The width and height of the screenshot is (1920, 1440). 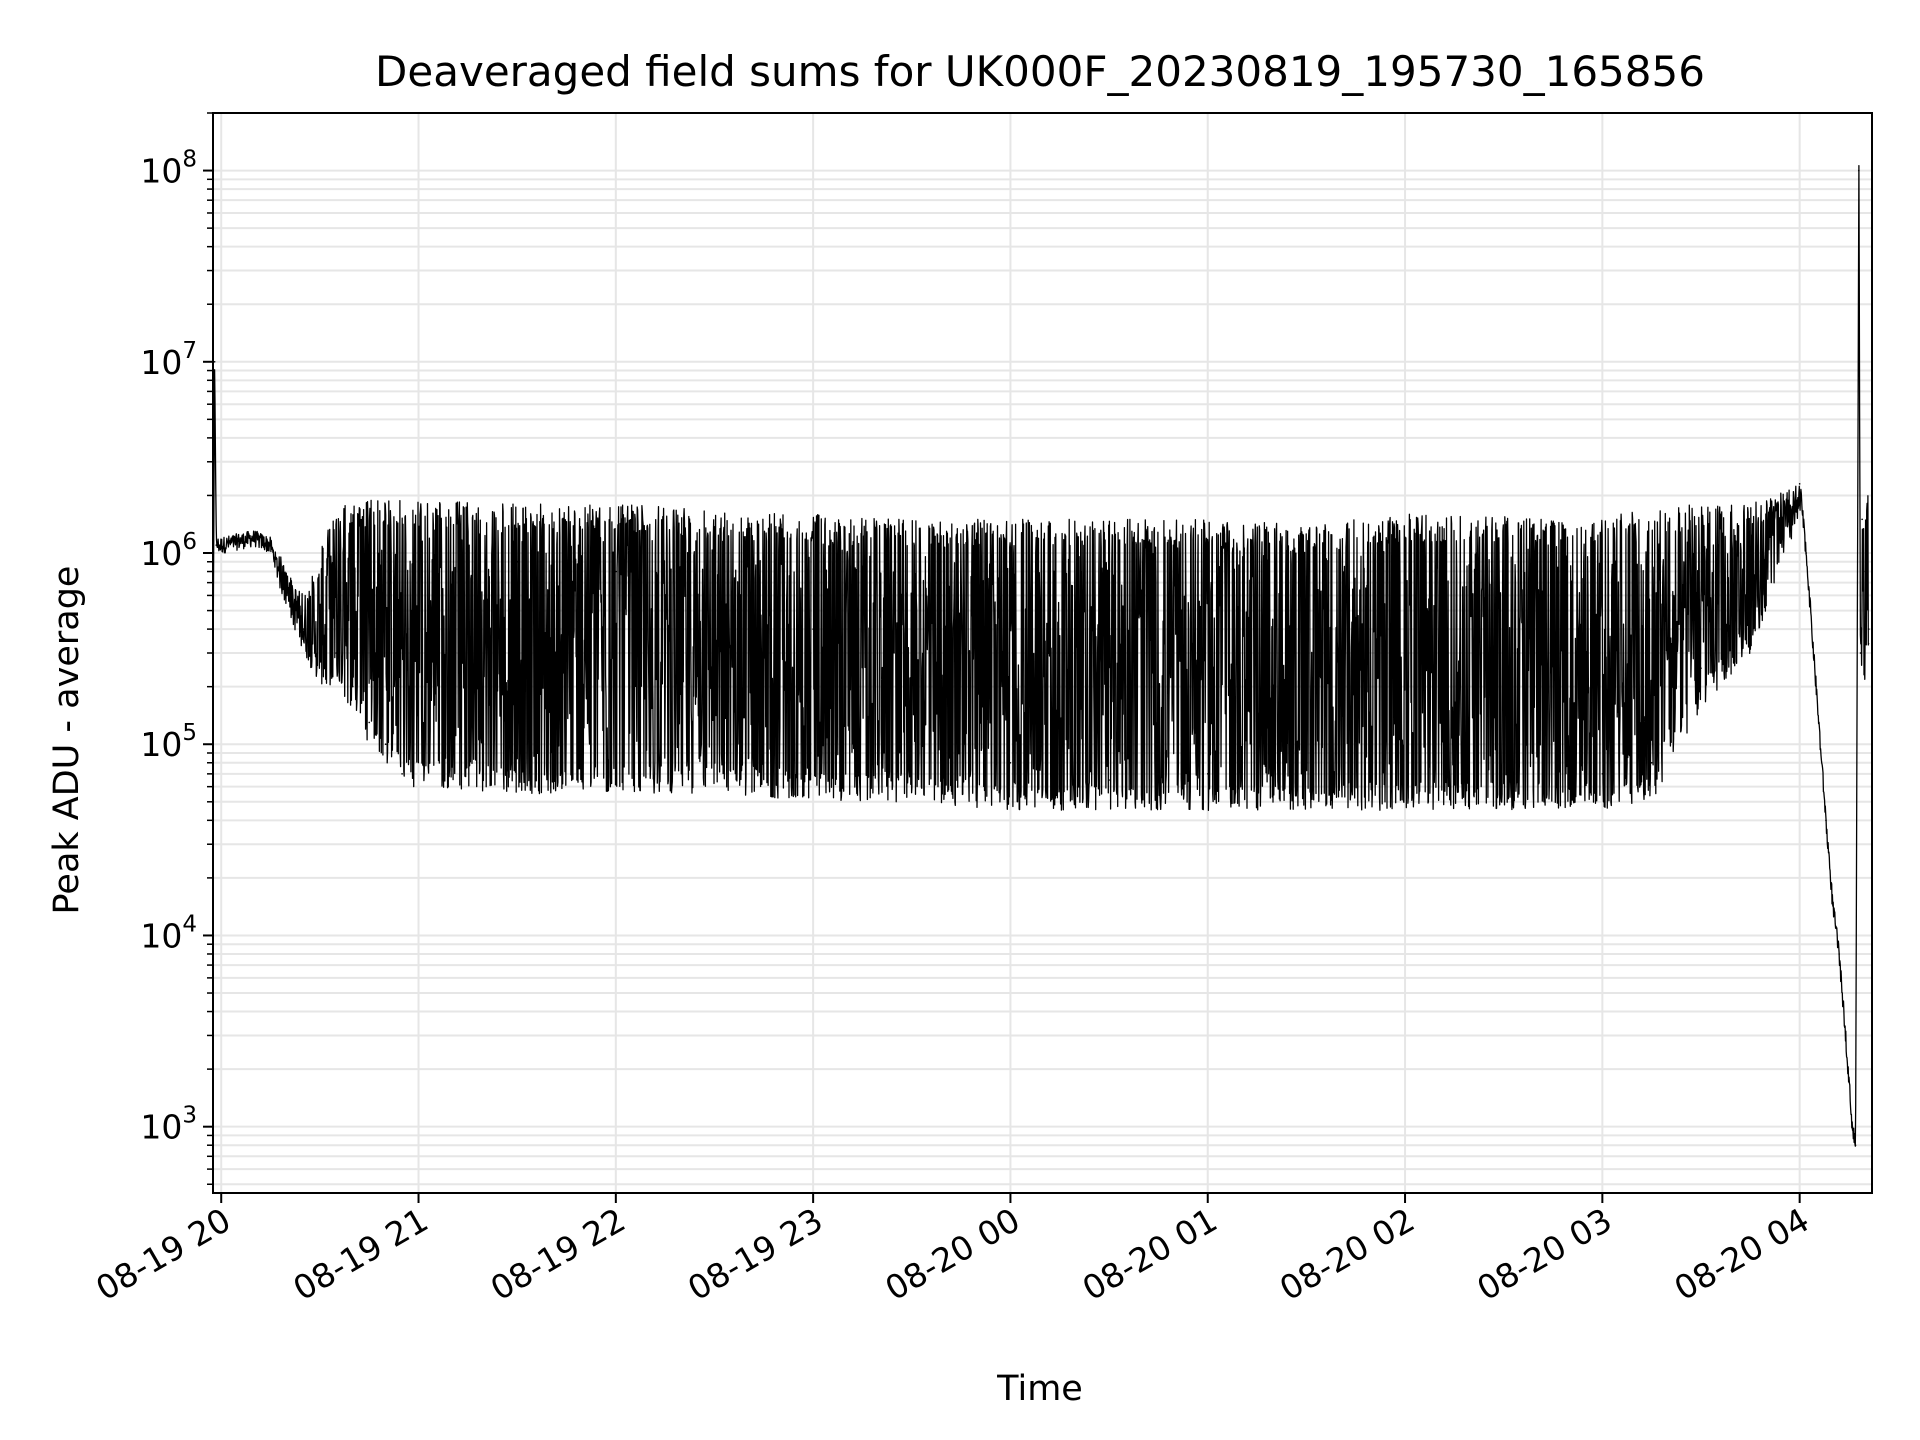 What do you see at coordinates (168, 933) in the screenshot?
I see `y-tick-label: 10⁴` at bounding box center [168, 933].